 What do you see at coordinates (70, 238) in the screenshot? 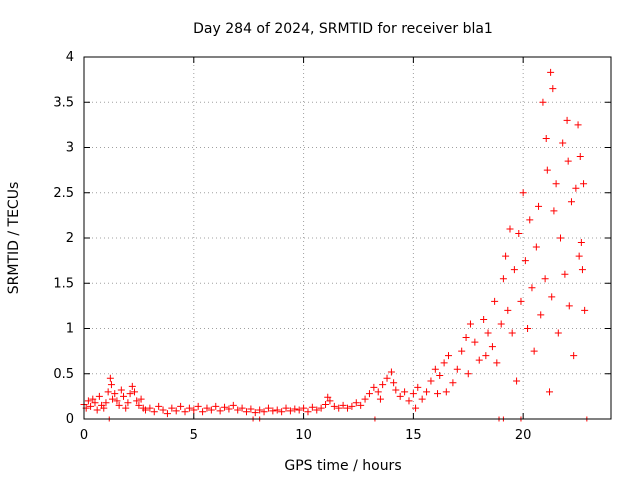
I see `y-tick-label: 2` at bounding box center [70, 238].